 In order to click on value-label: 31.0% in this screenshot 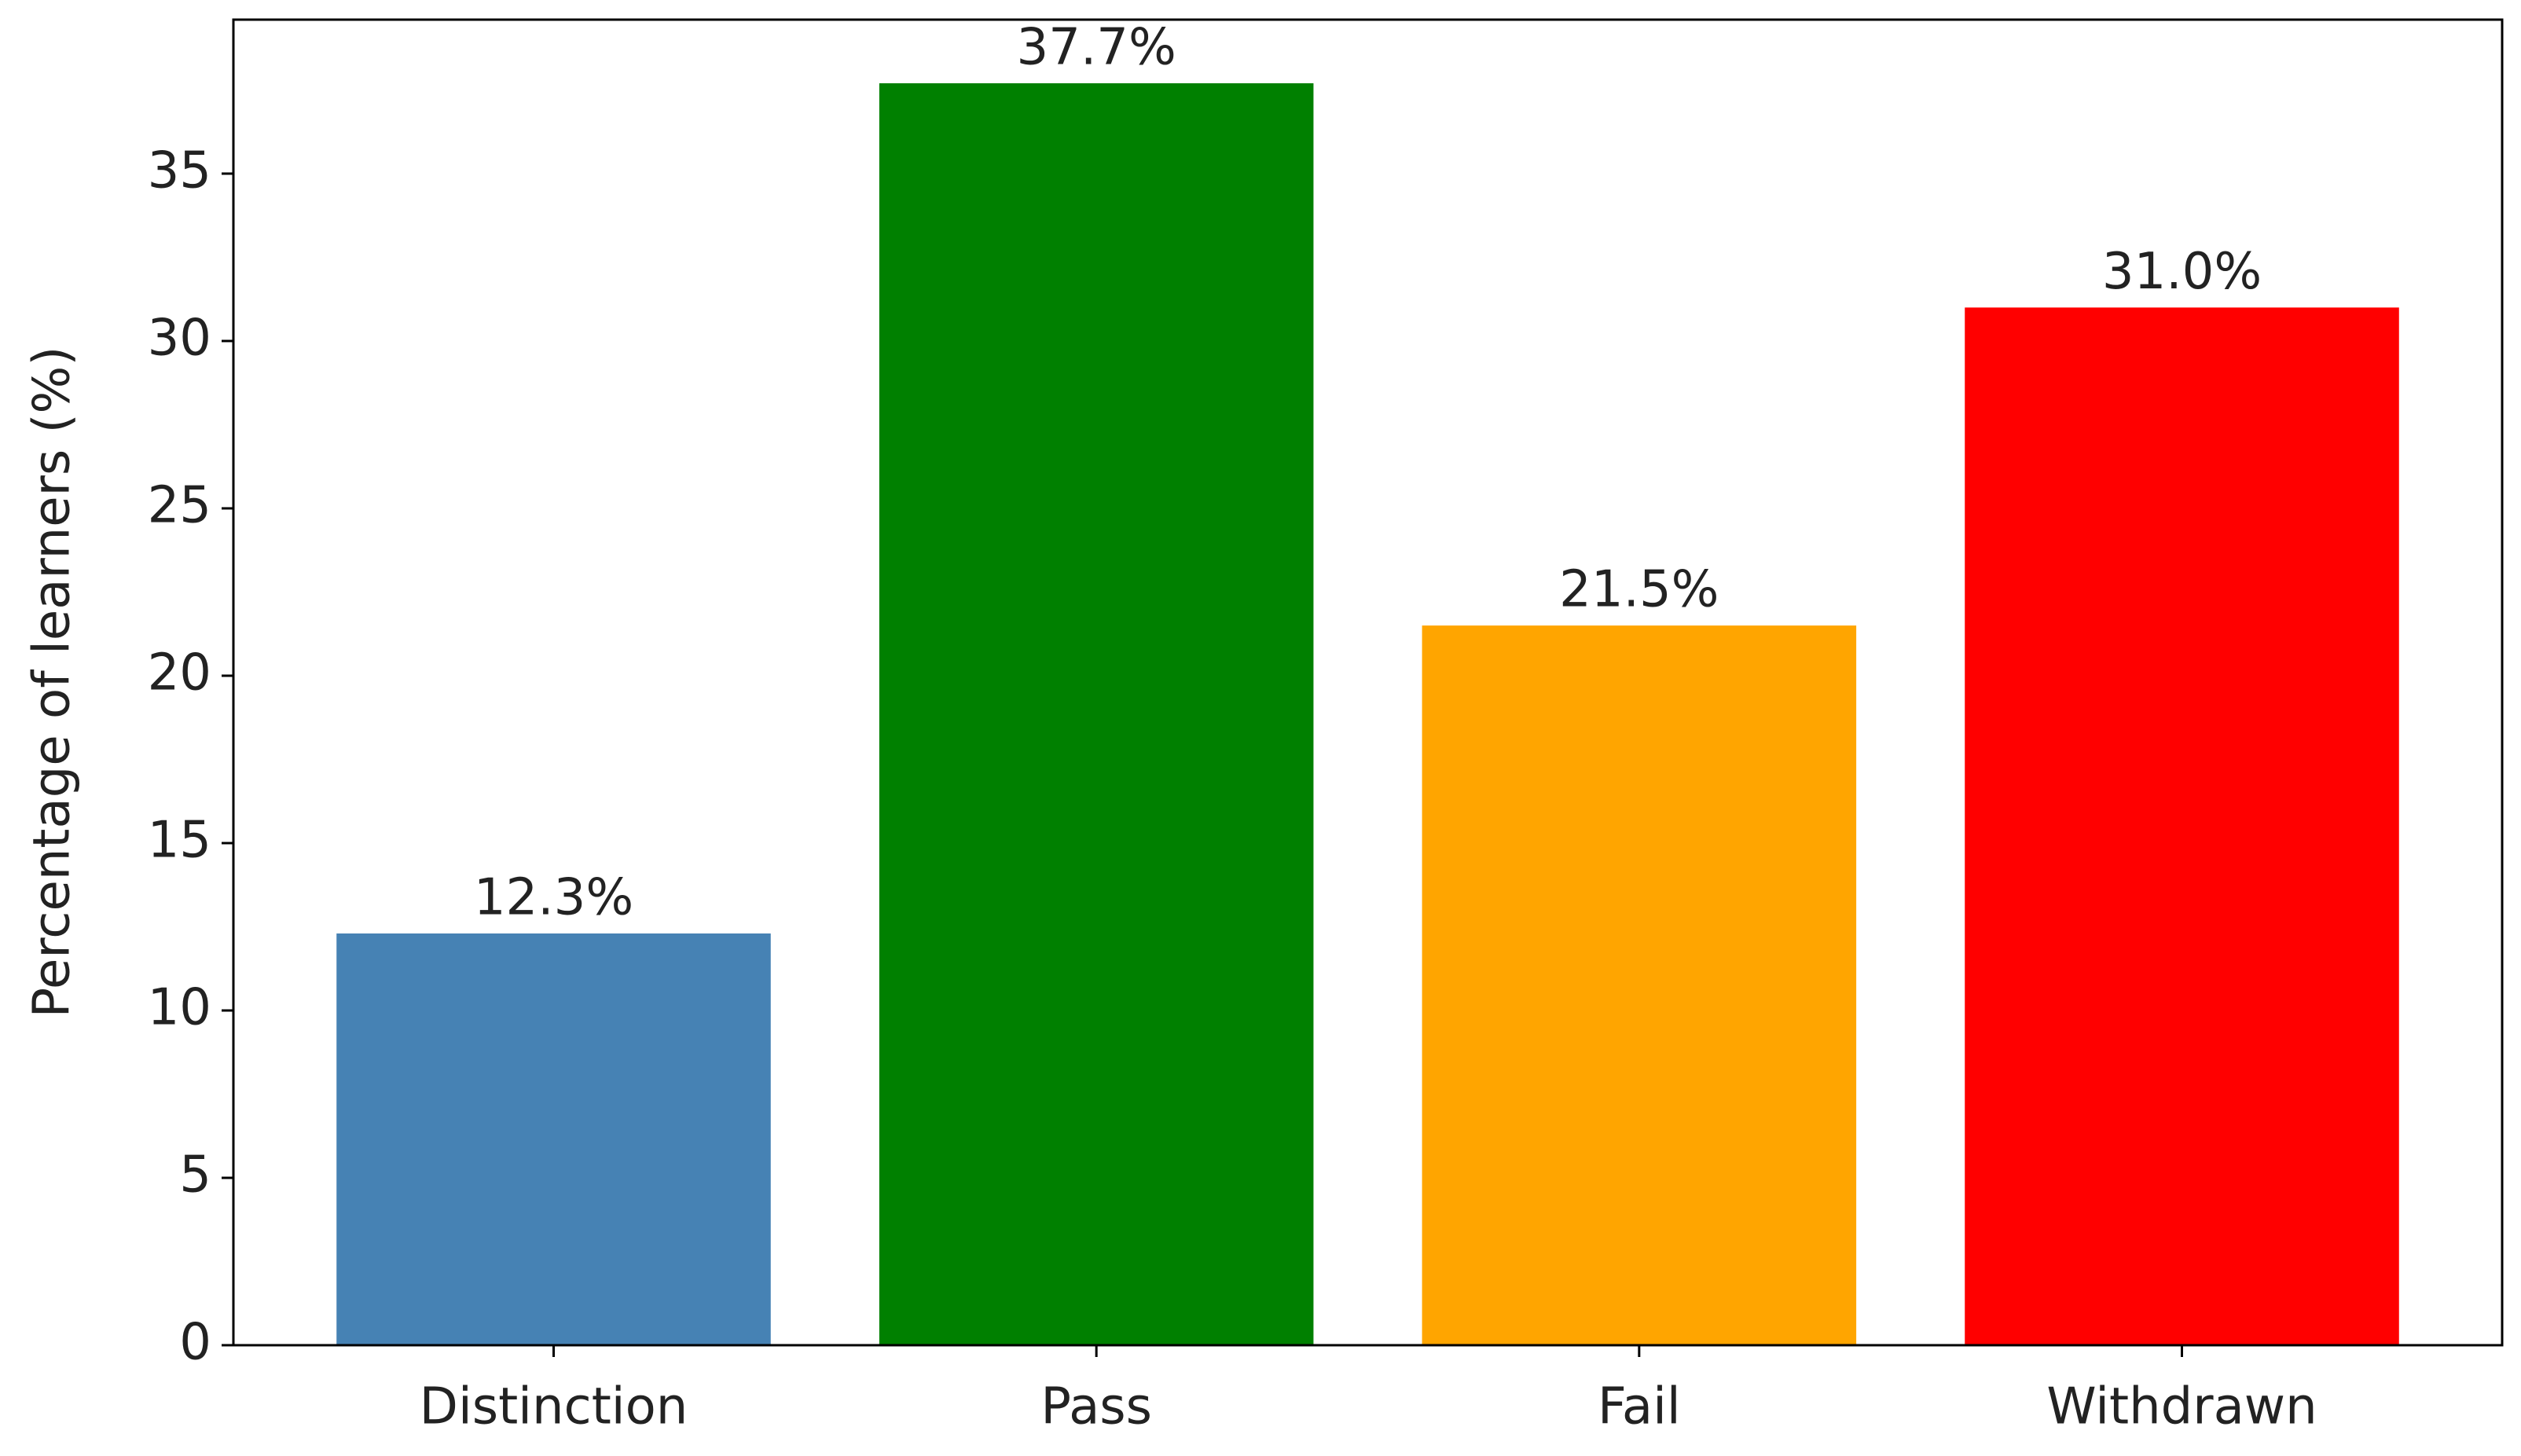, I will do `click(2182, 272)`.